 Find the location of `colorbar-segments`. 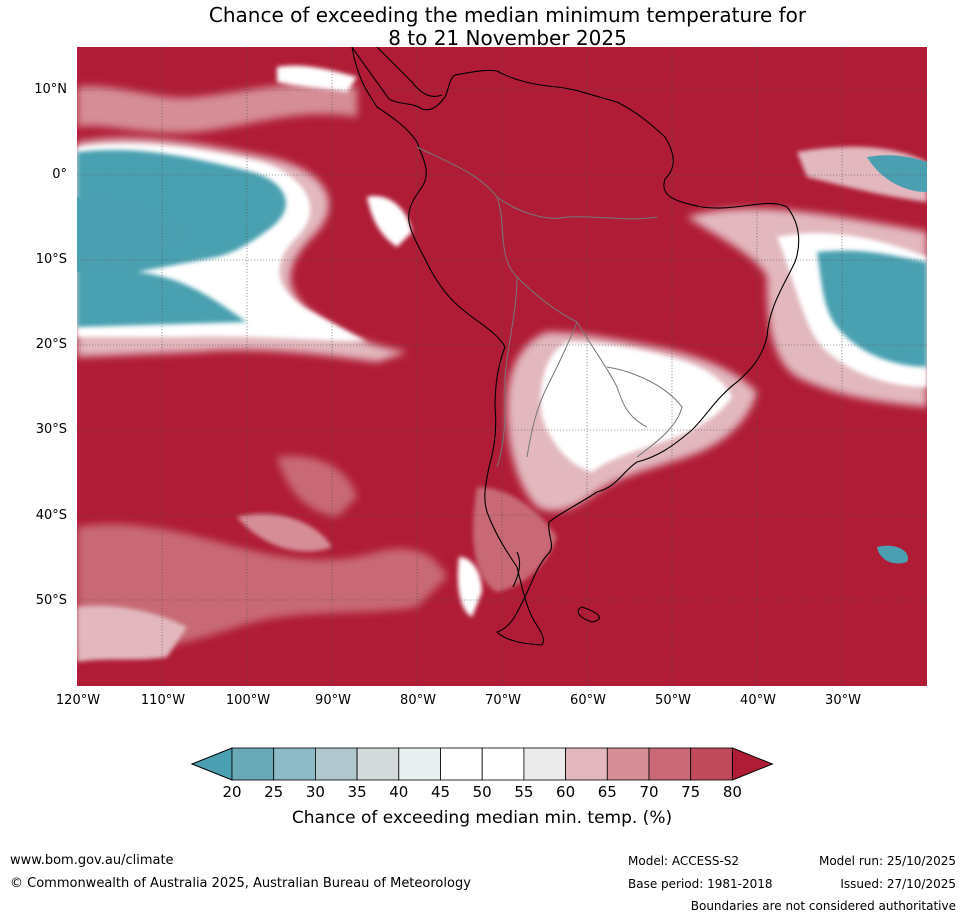

colorbar-segments is located at coordinates (482, 764).